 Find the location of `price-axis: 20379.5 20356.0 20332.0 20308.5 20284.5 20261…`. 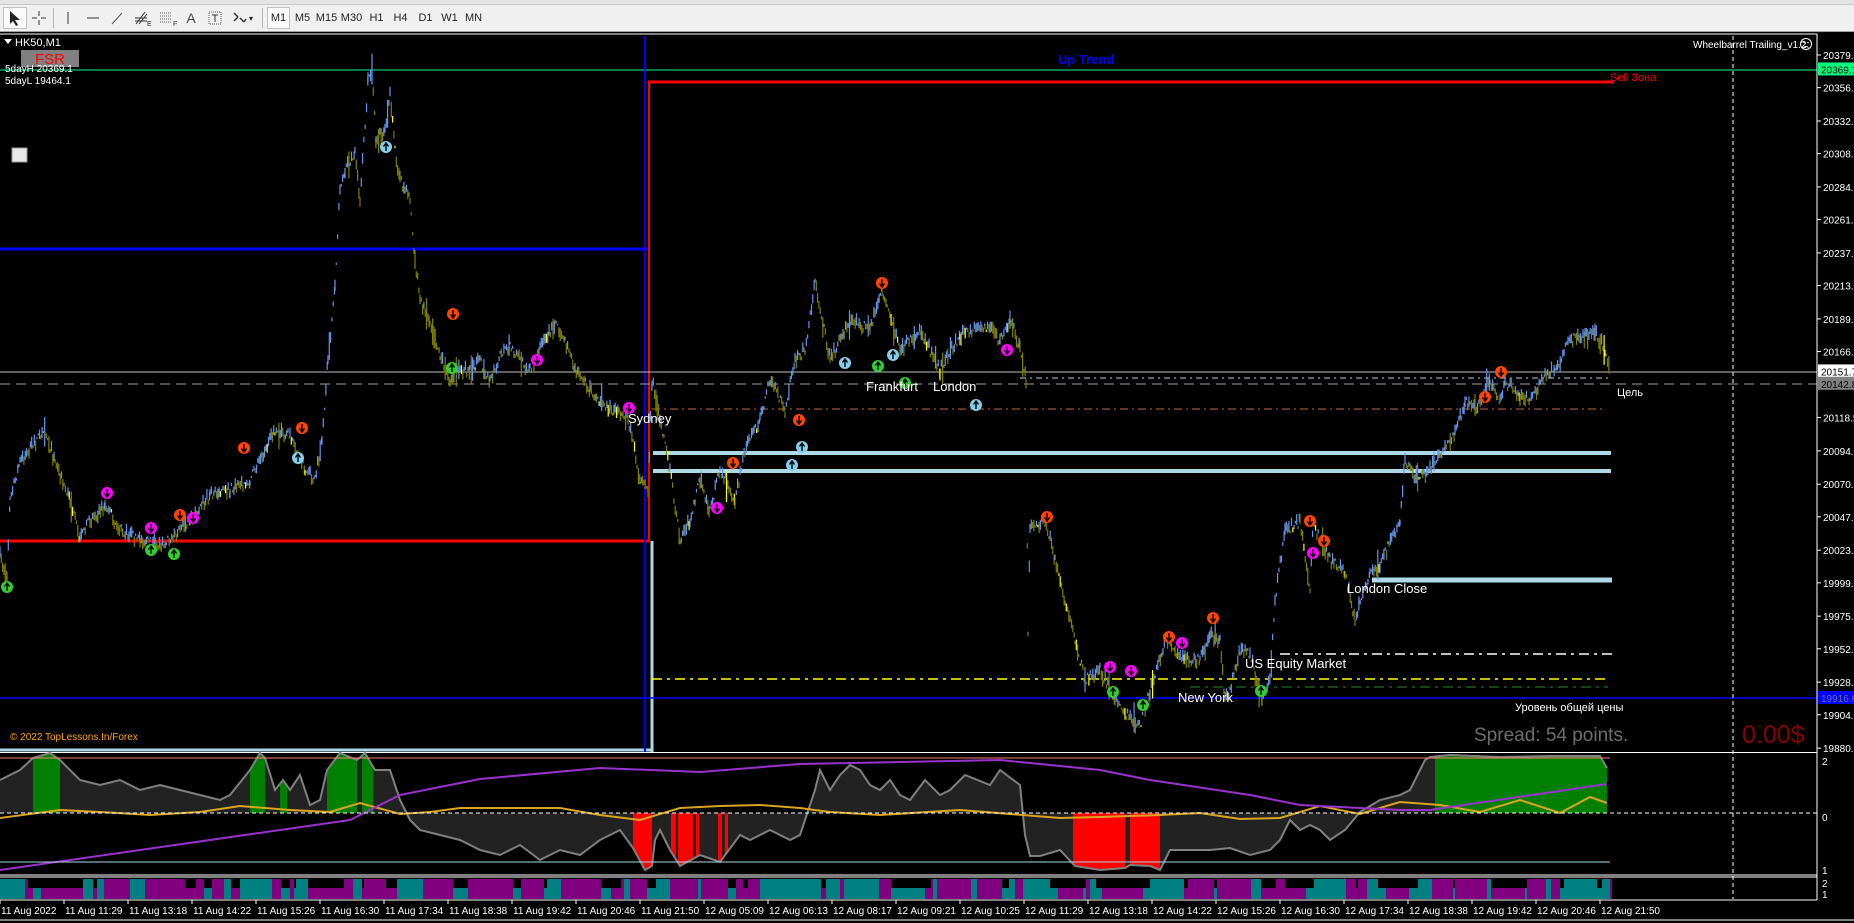

price-axis: 20379.5 20356.0 20332.0 20308.5 20284.5 20261… is located at coordinates (1835, 403).